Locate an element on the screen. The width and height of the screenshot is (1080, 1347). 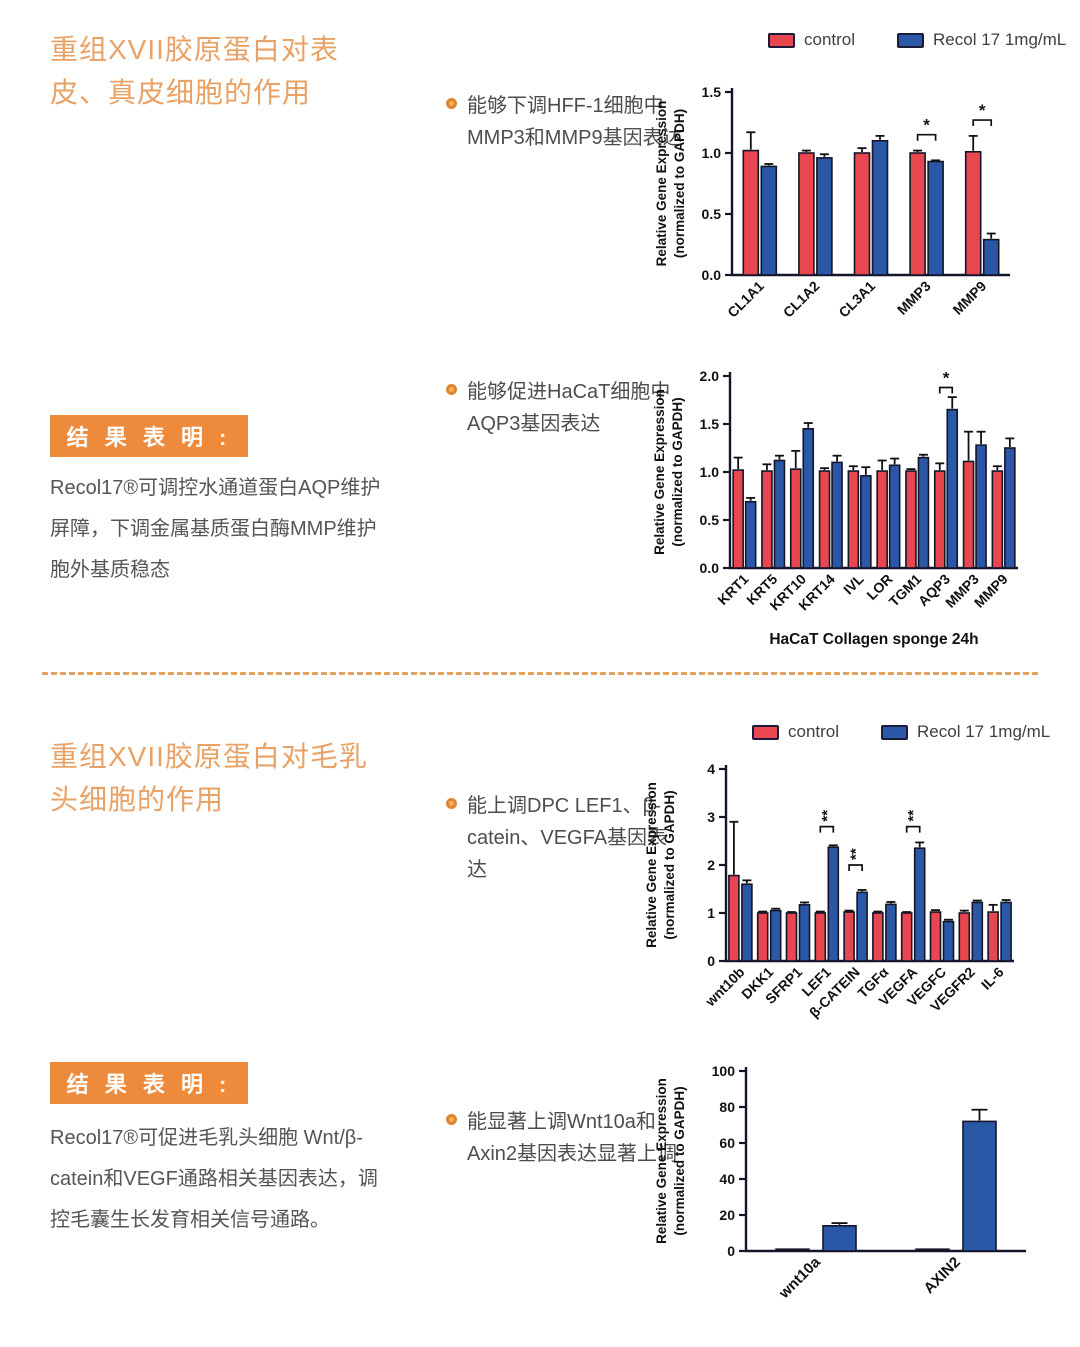
bullet-text: 能上调DPC LEF1、β-catein、VEGFA基因表达 is located at coordinates (567, 838).